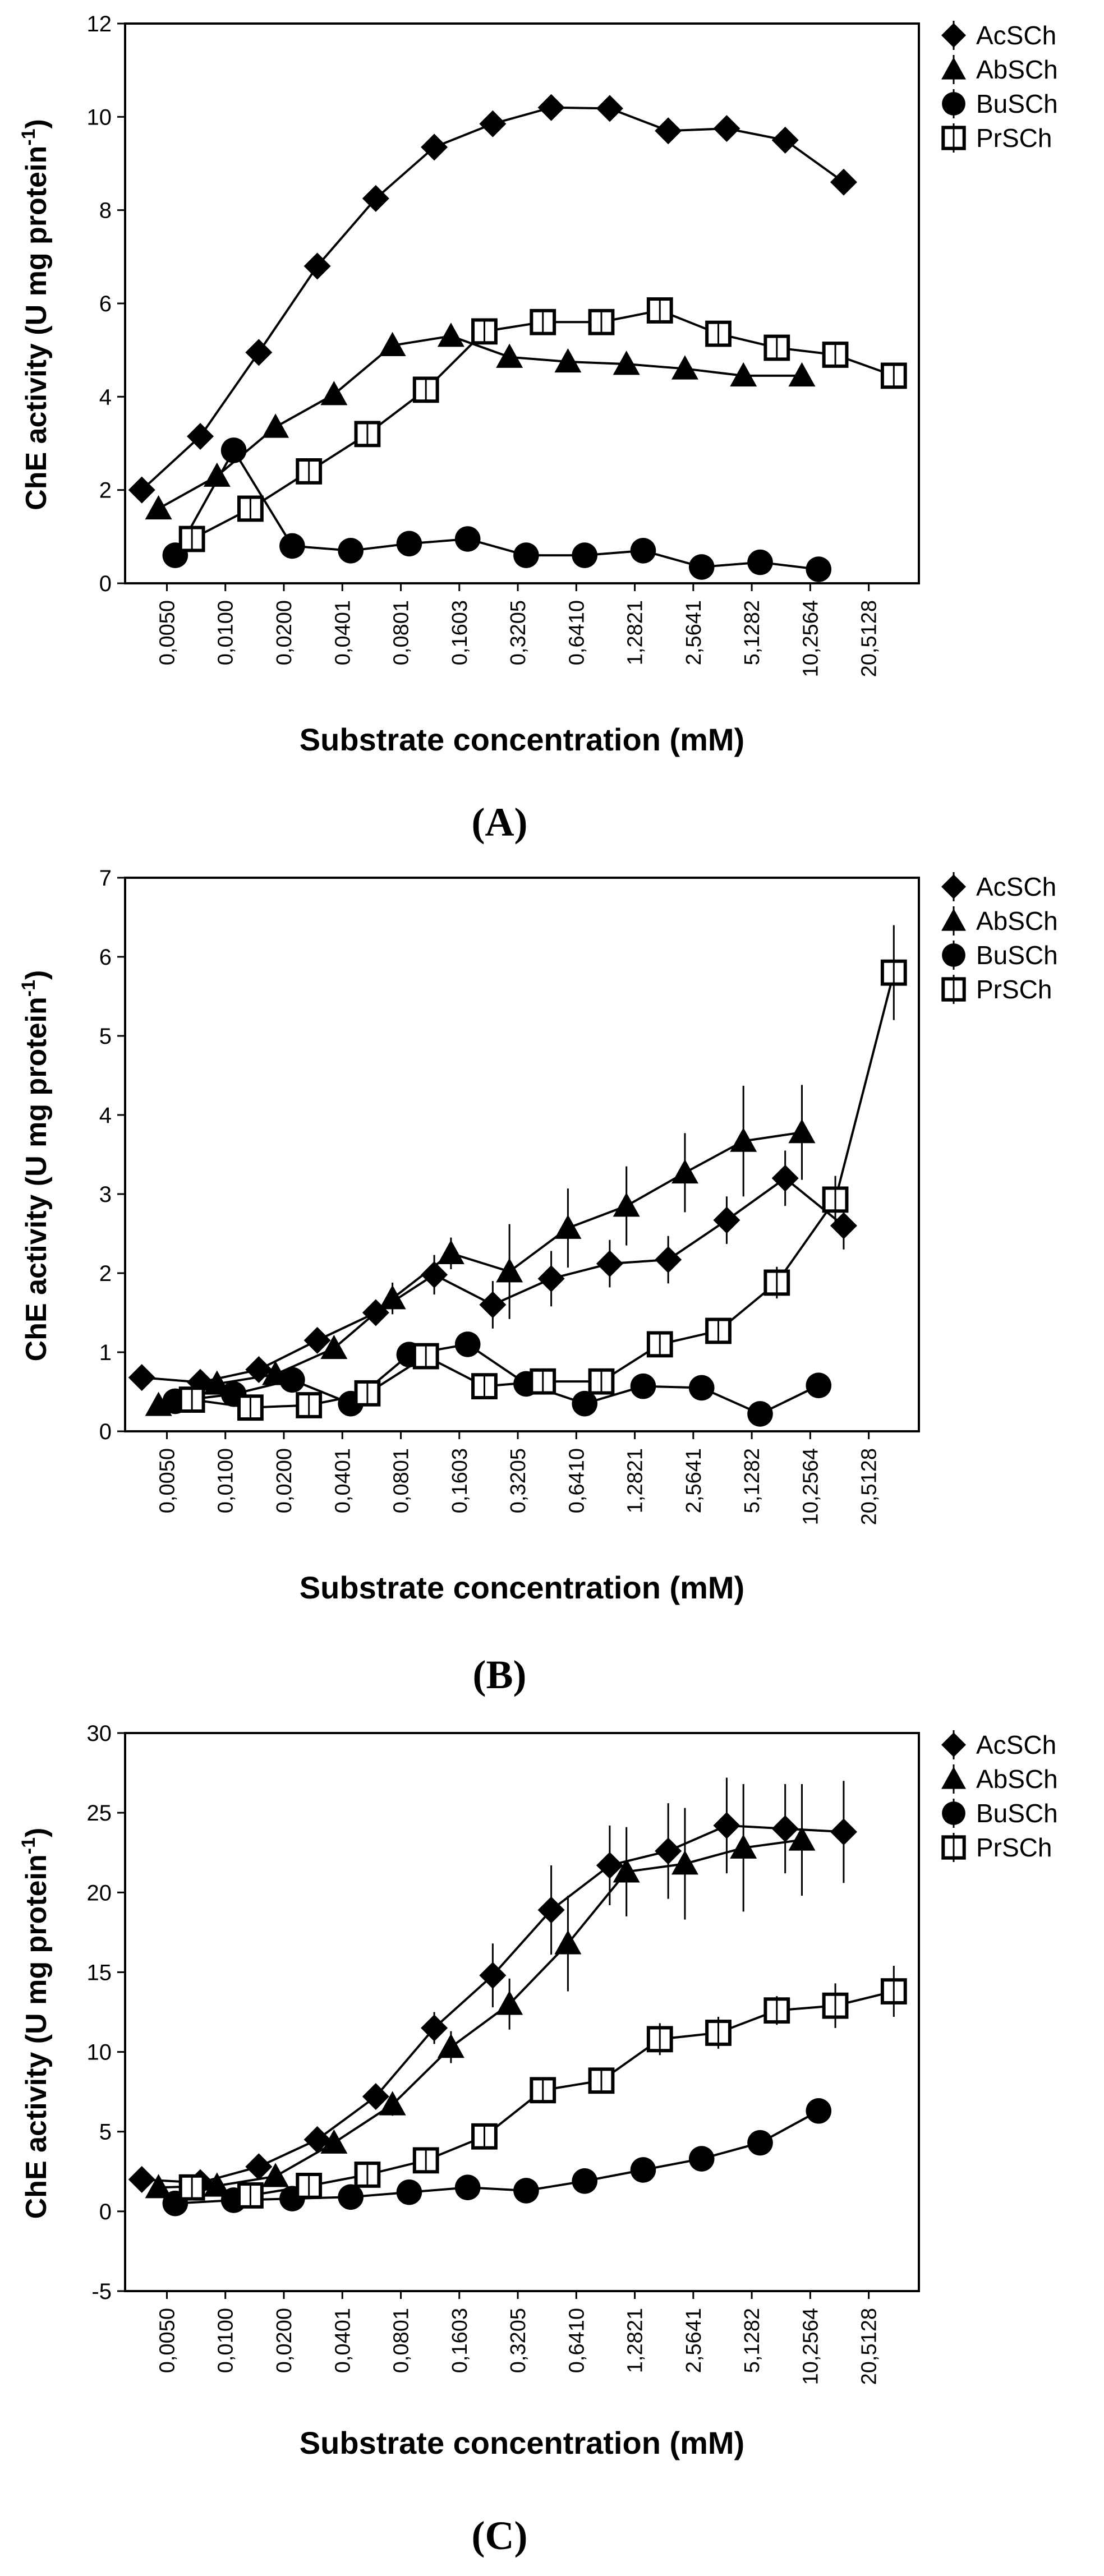 This screenshot has height=2576, width=1104. I want to click on x-tick-label: 0,0401, so click(343, 632).